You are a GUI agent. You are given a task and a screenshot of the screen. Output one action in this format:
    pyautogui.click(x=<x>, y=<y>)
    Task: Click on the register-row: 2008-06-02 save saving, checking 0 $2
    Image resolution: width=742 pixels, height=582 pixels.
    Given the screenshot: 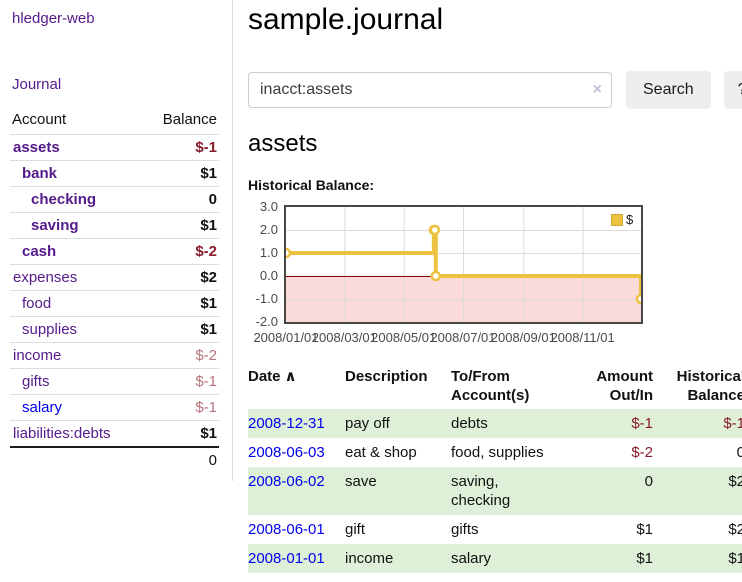 What is the action you would take?
    pyautogui.click(x=495, y=491)
    